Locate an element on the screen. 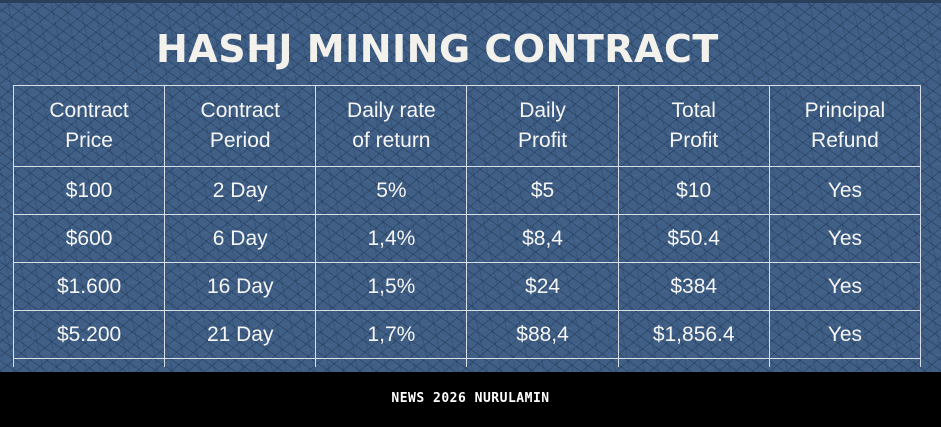  cell-daily-profit: $88,4 is located at coordinates (542, 334).